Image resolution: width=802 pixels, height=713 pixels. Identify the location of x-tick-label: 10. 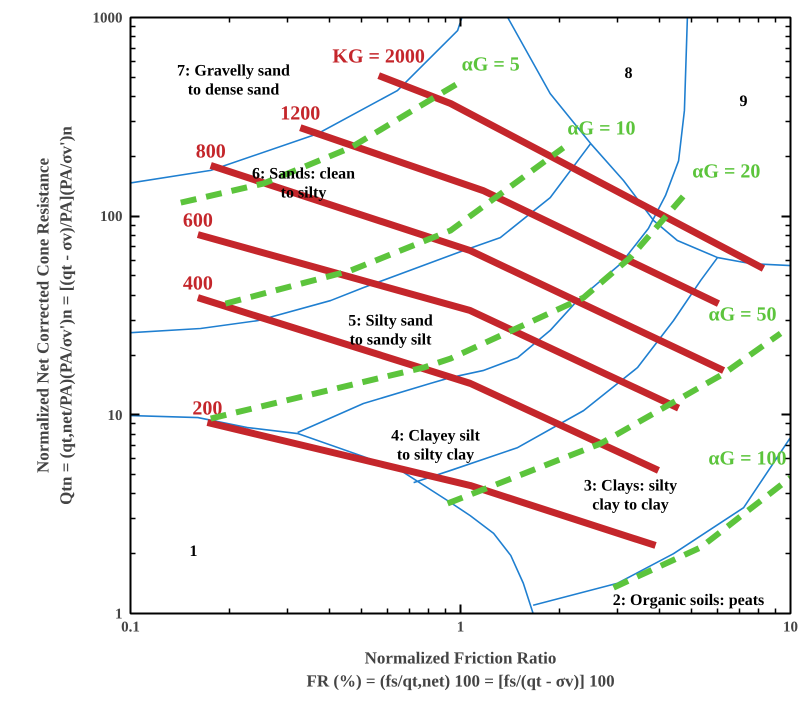
(790, 628).